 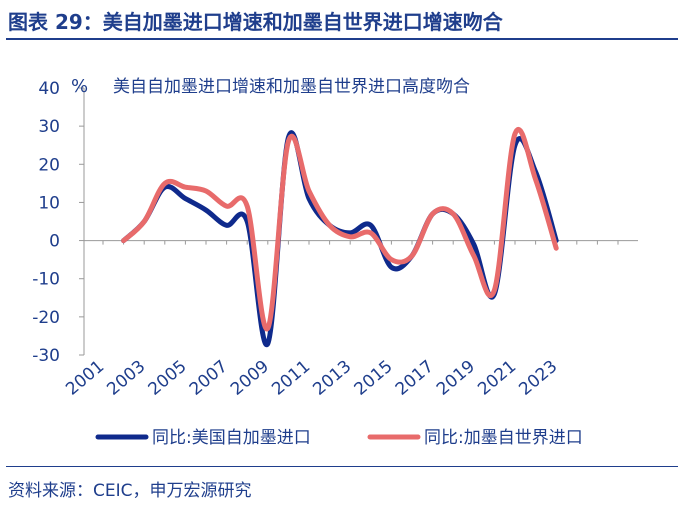 What do you see at coordinates (456, 378) in the screenshot?
I see `x-tick-label: 2019` at bounding box center [456, 378].